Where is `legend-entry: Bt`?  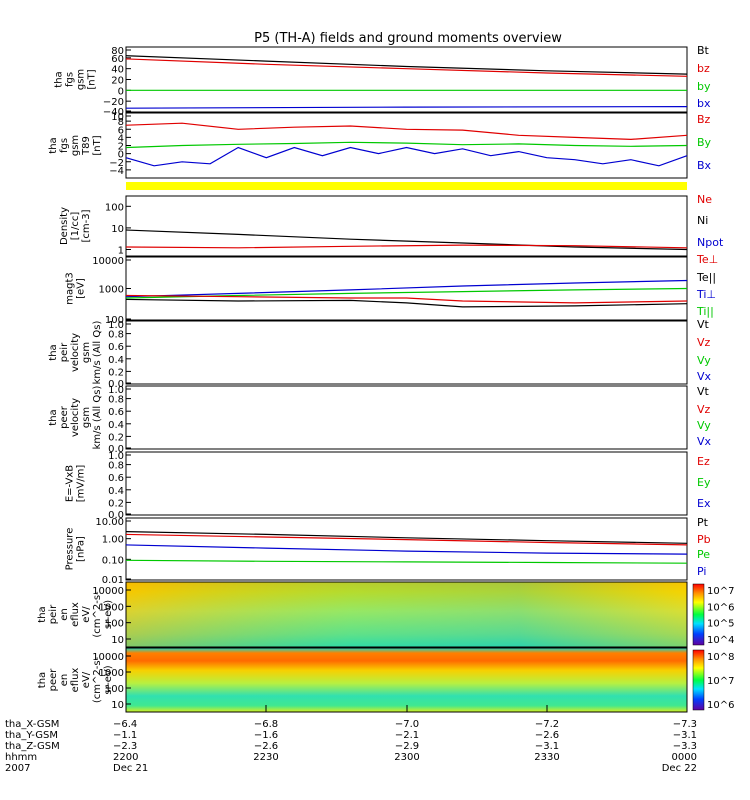 legend-entry: Bt is located at coordinates (703, 50).